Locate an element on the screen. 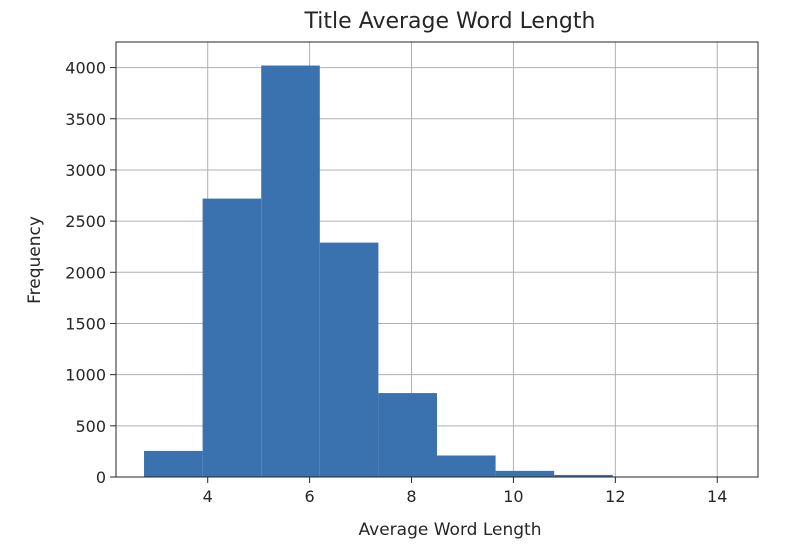 The image size is (810, 555). y-axis-label: Frequency is located at coordinates (35, 260).